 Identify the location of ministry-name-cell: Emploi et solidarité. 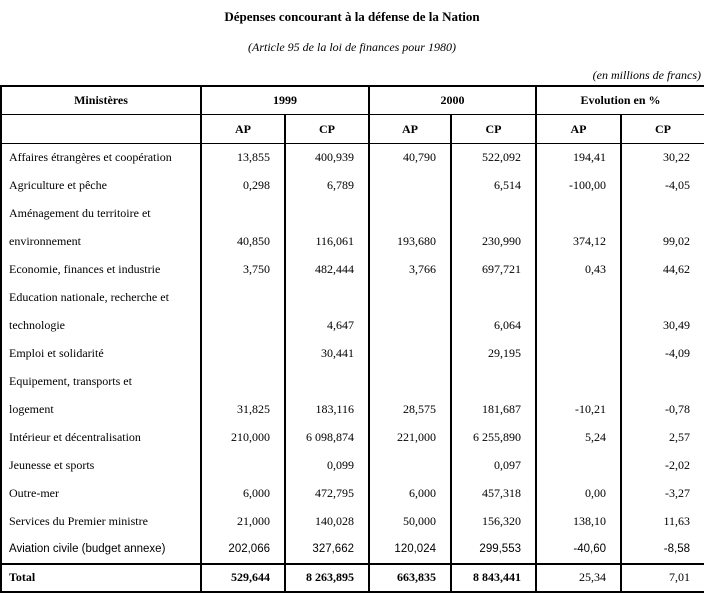
(101, 353).